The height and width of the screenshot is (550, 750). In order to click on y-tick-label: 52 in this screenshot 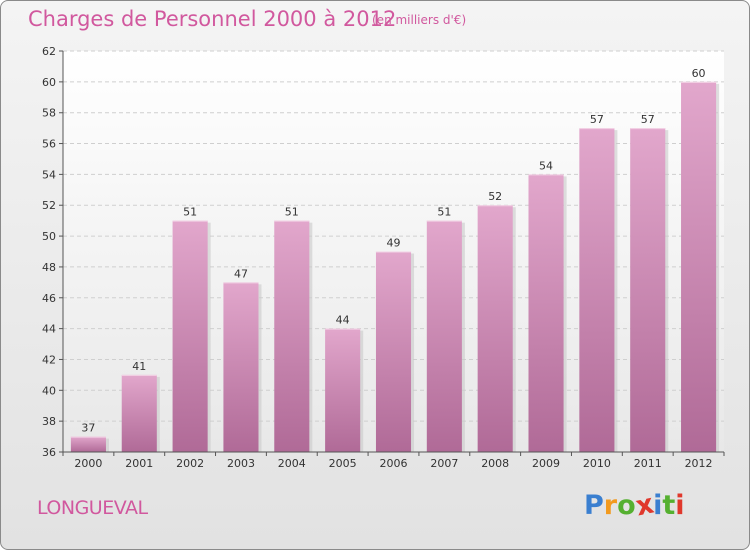, I will do `click(49, 205)`.